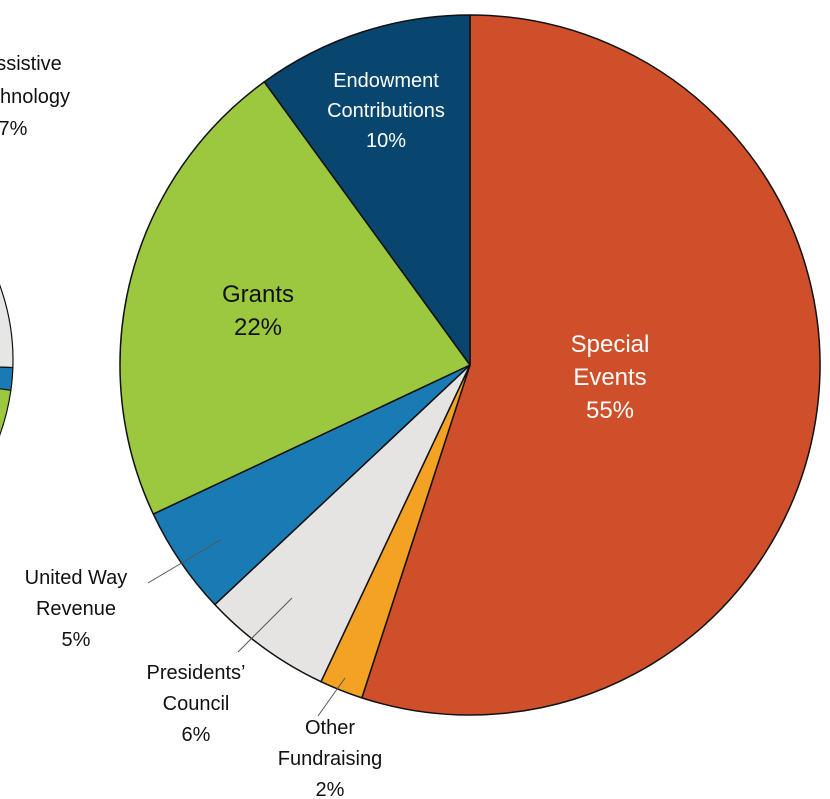 The image size is (830, 799). I want to click on label-presidents-council-line-3: 6%, so click(196, 735).